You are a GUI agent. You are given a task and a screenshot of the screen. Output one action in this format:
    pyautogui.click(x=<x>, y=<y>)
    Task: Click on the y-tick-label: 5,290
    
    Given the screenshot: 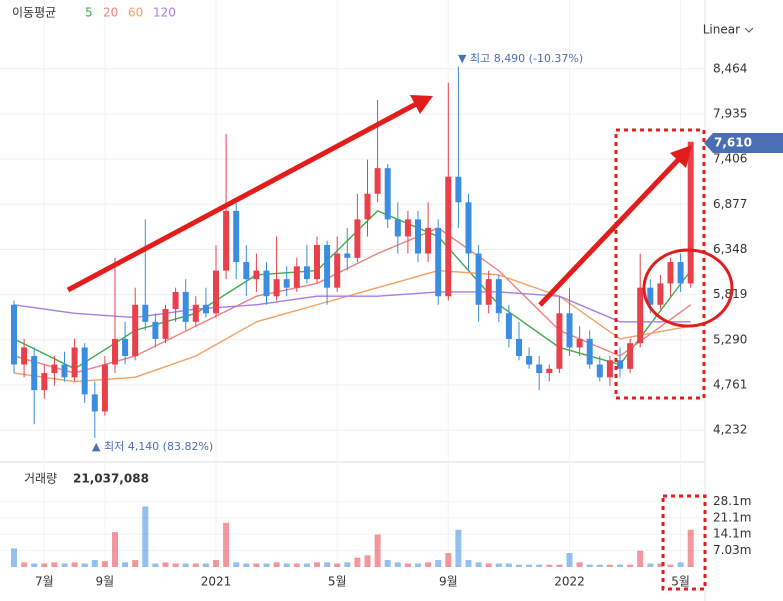 What is the action you would take?
    pyautogui.click(x=730, y=339)
    